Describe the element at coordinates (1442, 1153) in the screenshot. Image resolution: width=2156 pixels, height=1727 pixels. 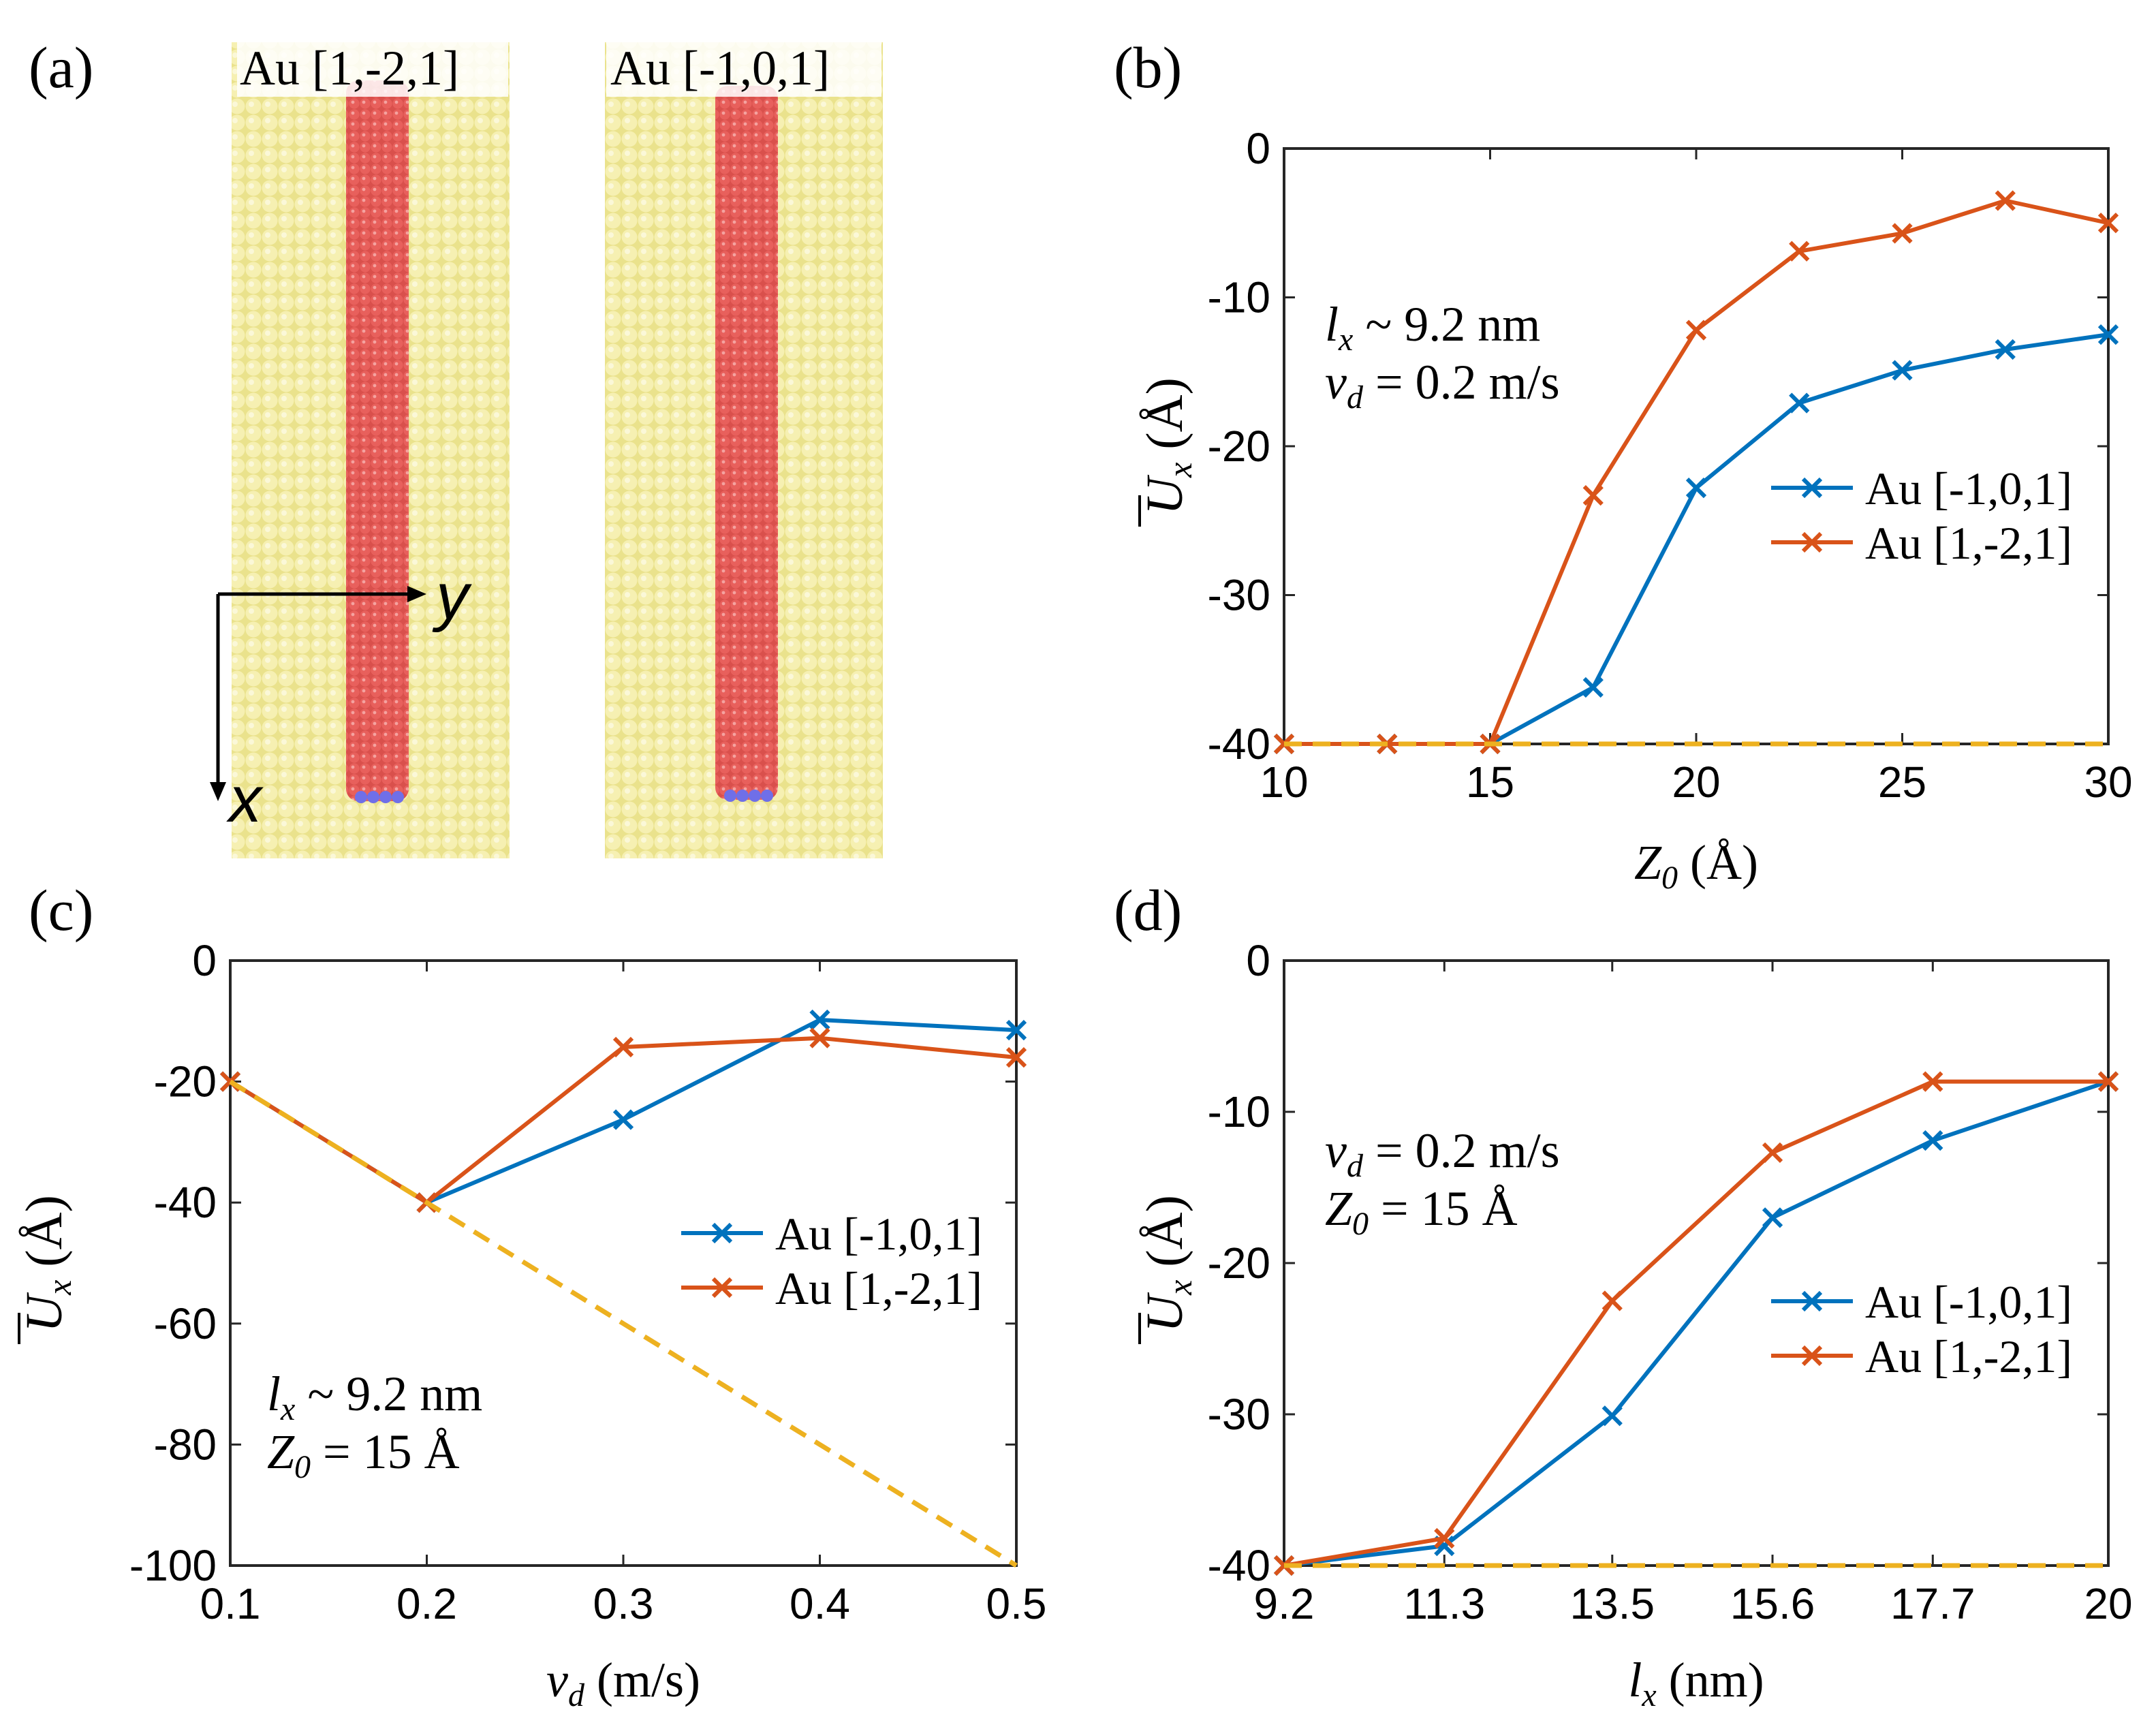
I see `annotation: vd = 0.2 m/s` at that location.